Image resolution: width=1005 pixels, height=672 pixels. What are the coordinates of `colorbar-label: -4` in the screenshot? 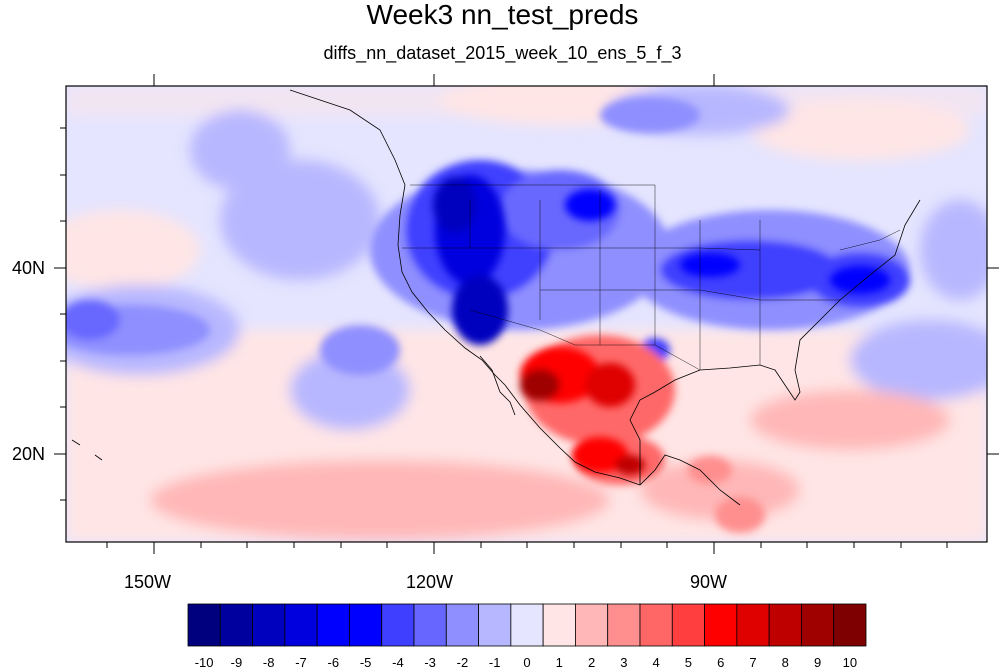 It's located at (398, 662).